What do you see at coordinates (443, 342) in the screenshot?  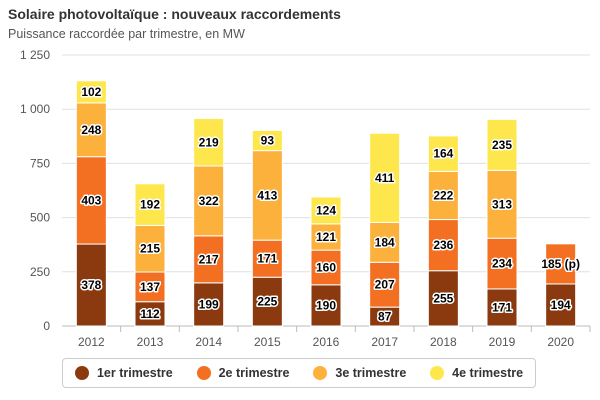 I see `x-tick-label: 2018` at bounding box center [443, 342].